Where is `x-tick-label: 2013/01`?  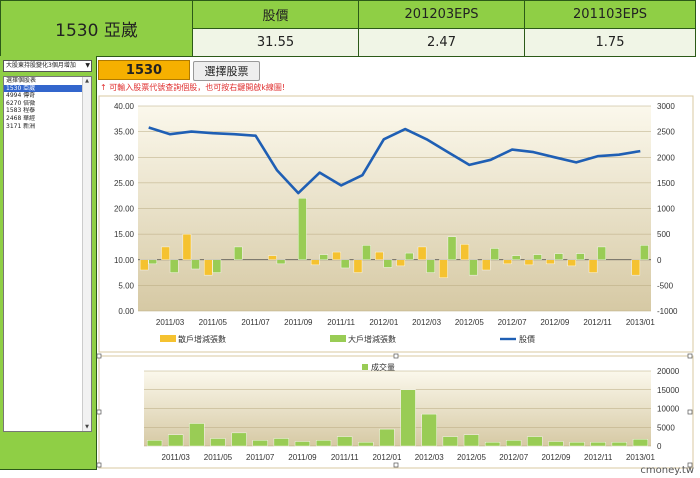 x-tick-label: 2013/01 is located at coordinates (640, 322).